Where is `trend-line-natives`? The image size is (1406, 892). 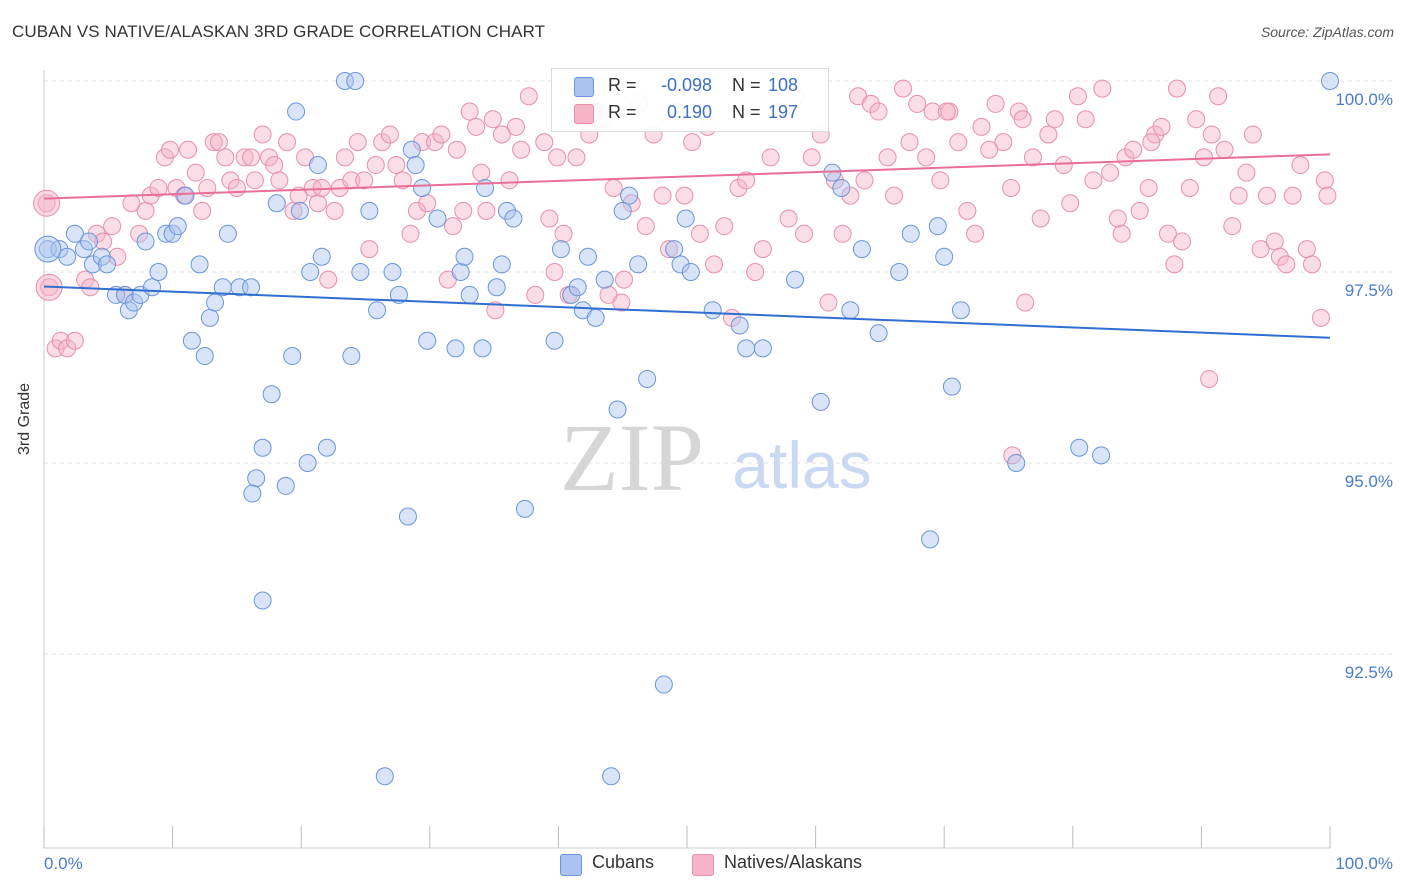 trend-line-natives is located at coordinates (687, 176).